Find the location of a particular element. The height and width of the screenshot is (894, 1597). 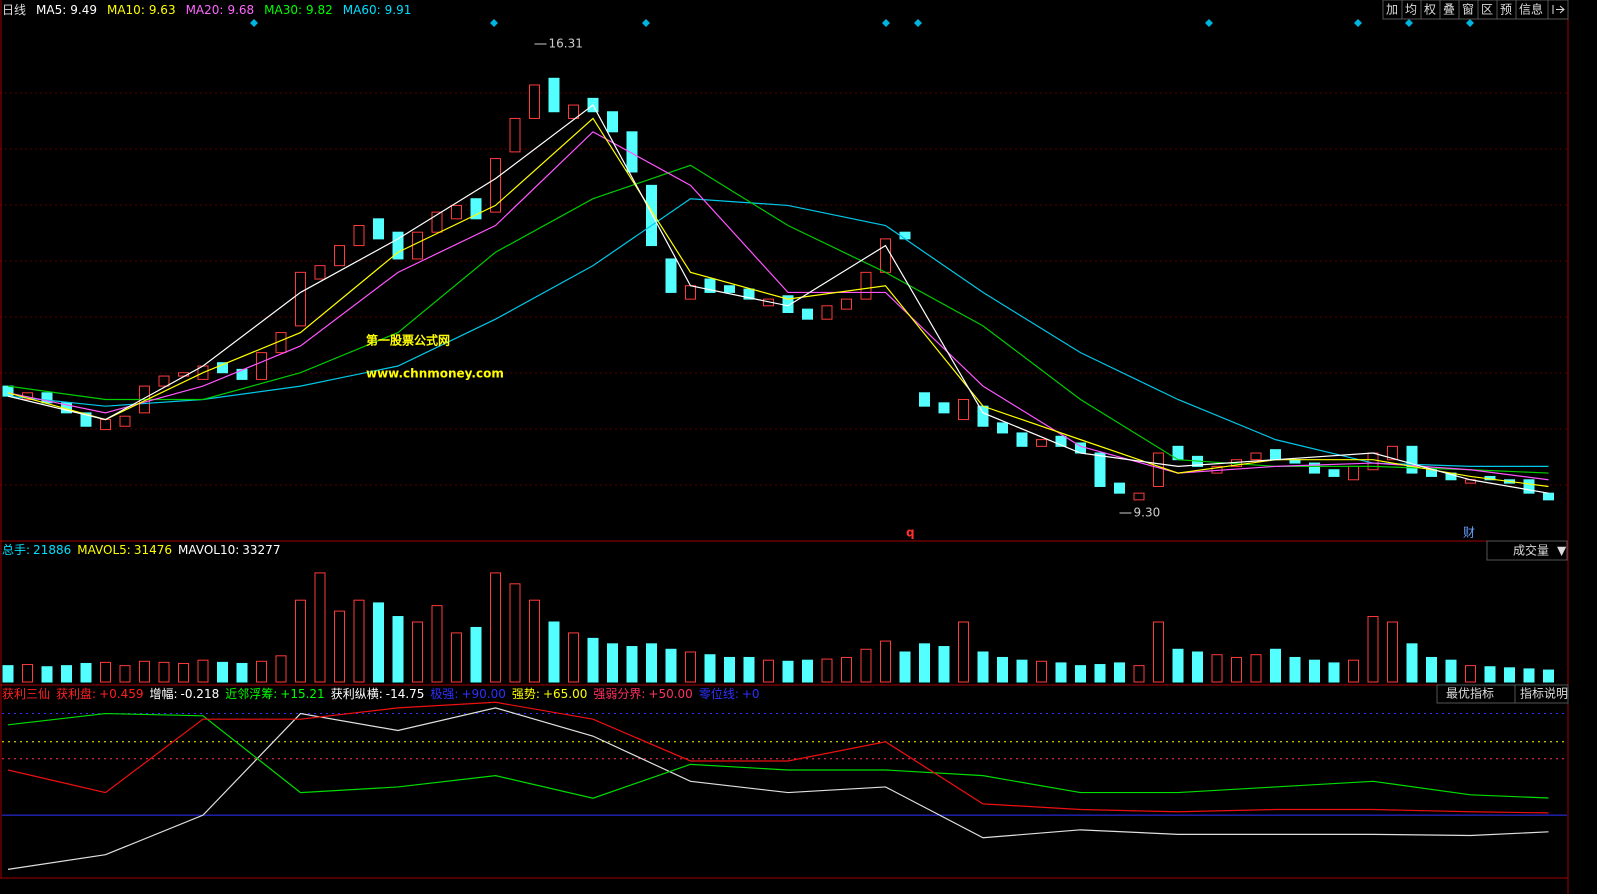

high-label: 16.31 is located at coordinates (566, 44).